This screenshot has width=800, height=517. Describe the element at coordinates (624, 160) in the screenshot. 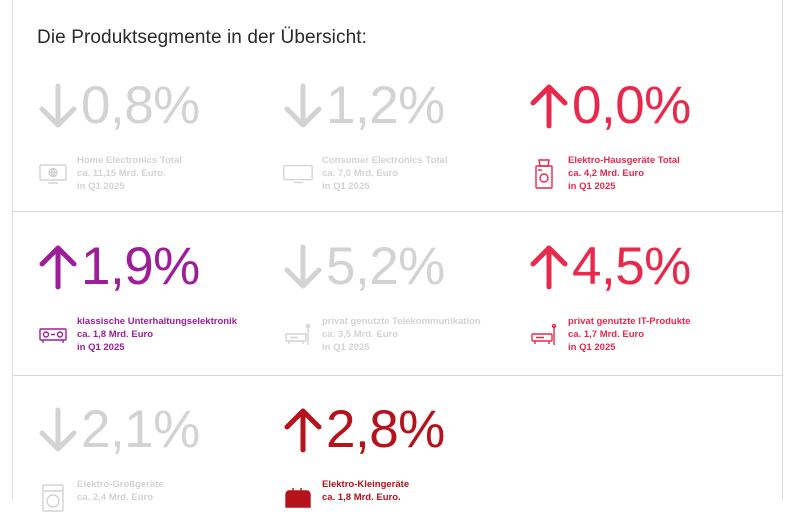

I see `segment-name: Elektro-Hausgeräte Total` at that location.